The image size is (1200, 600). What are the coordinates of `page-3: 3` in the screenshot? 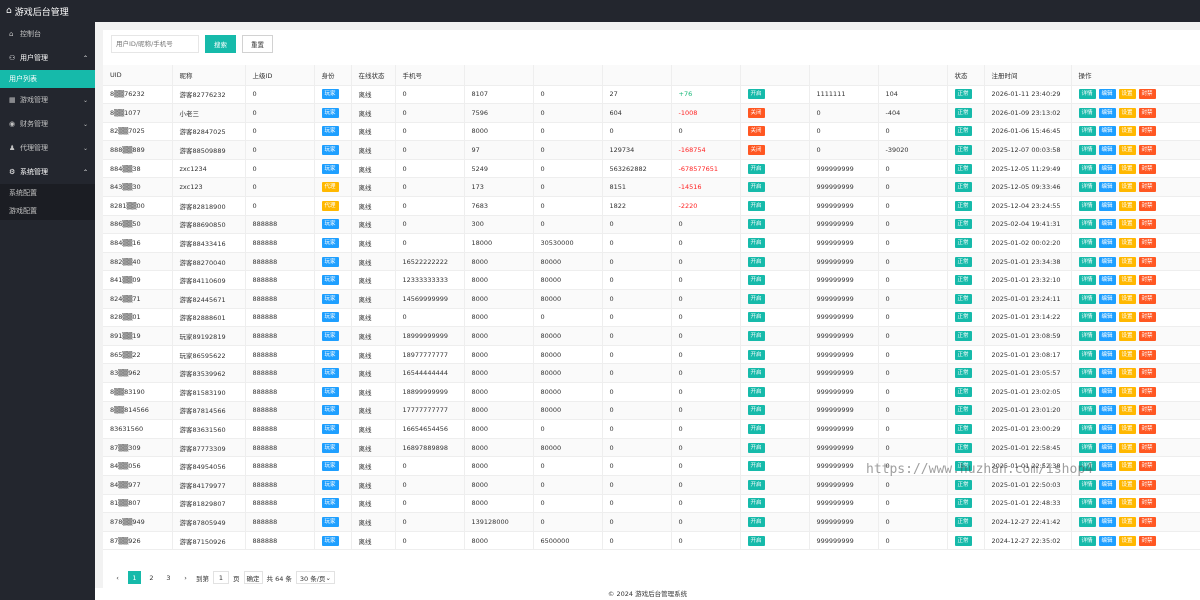 It's located at (168, 577).